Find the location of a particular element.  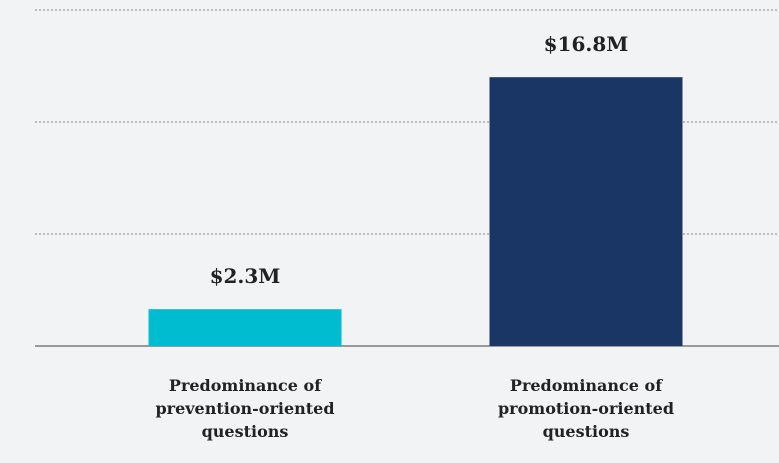

value-label: $16.8M is located at coordinates (586, 44).